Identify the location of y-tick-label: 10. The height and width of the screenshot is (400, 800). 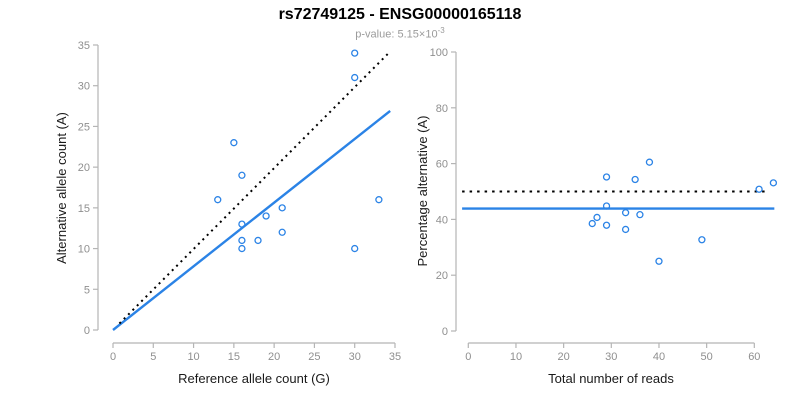
(84, 250).